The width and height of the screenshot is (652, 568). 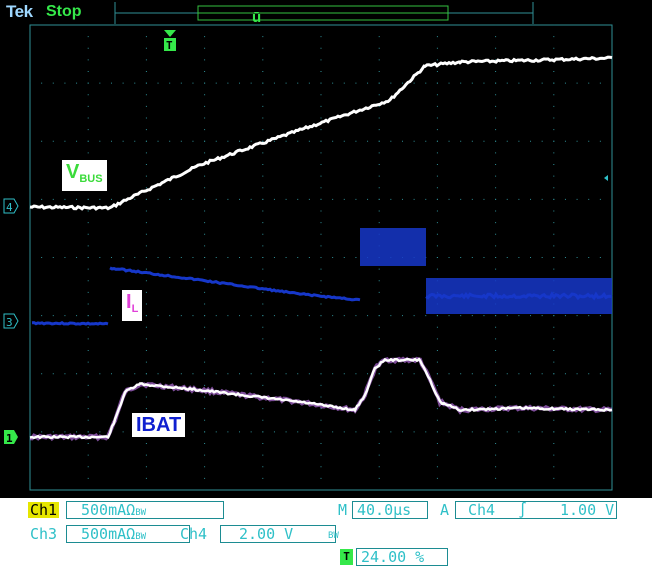 What do you see at coordinates (256, 17) in the screenshot?
I see `svg-text: ū` at bounding box center [256, 17].